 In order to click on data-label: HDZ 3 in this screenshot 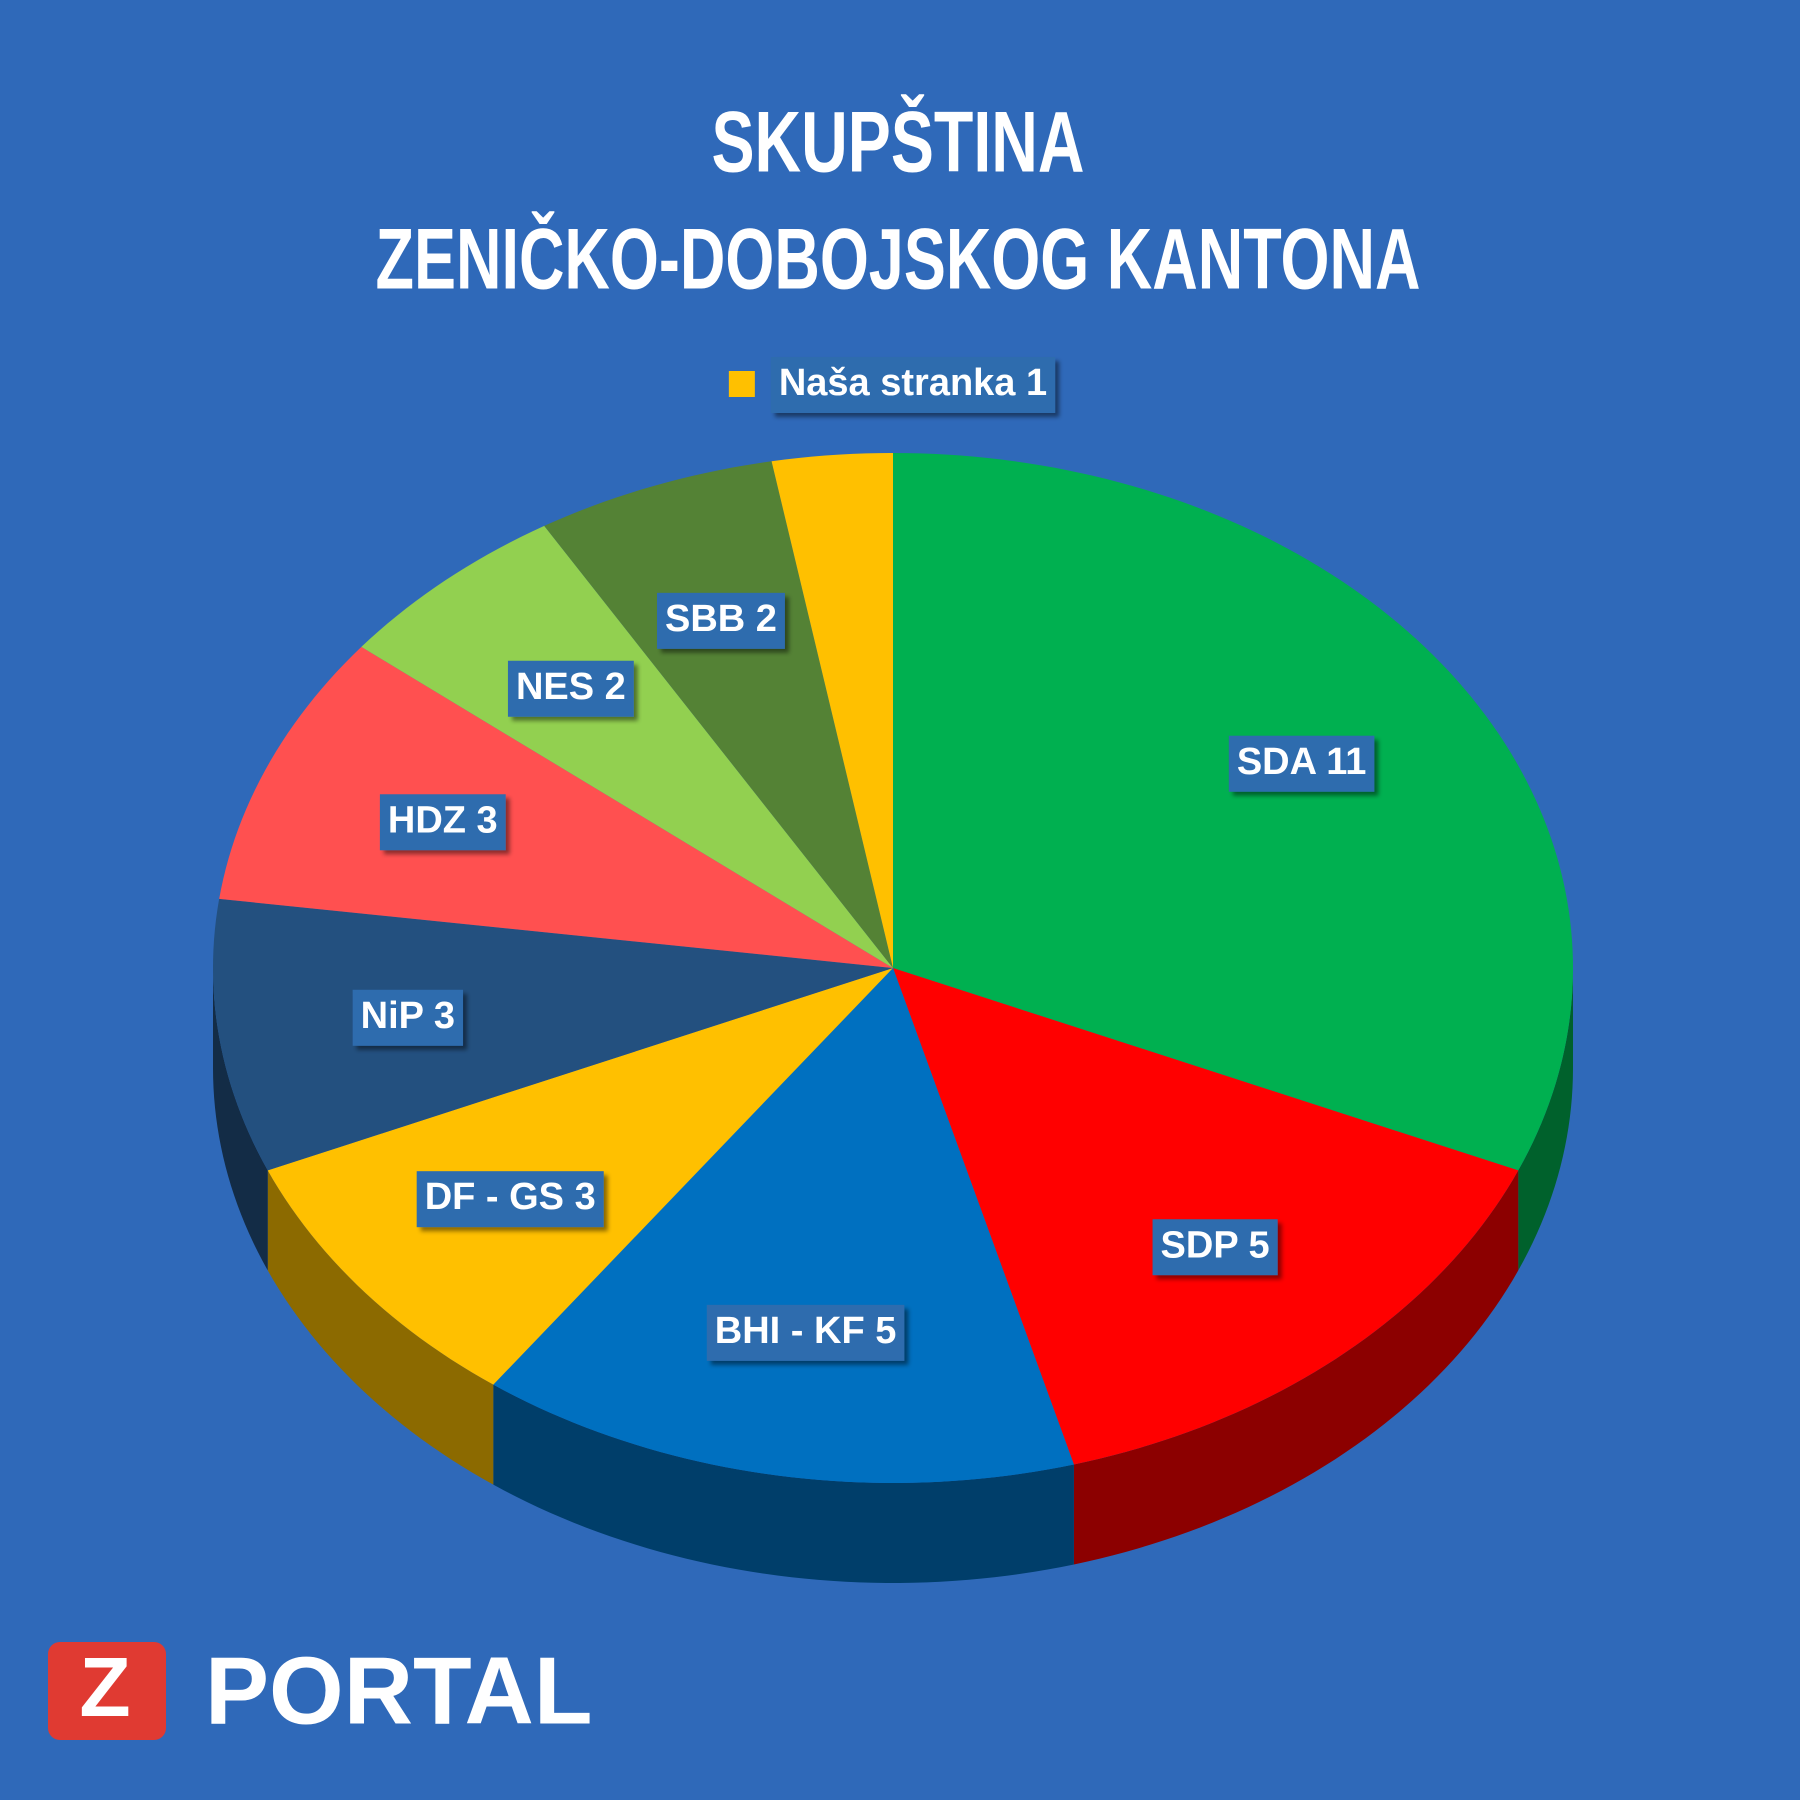, I will do `click(442, 822)`.